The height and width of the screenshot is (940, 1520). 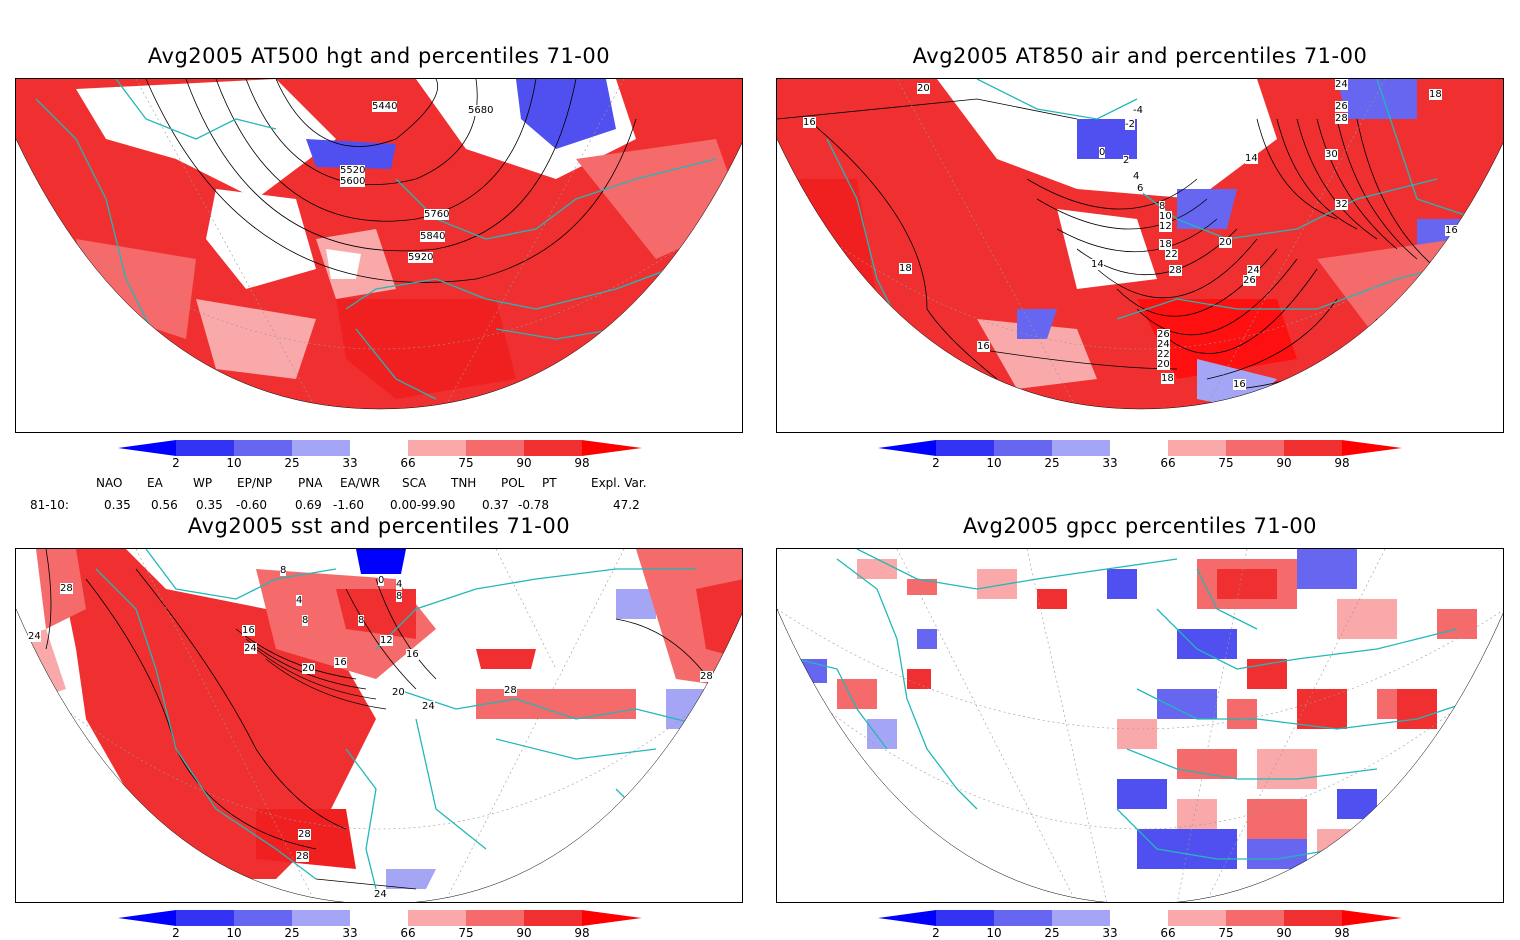 I want to click on colorbar-air: 2 10 25 33 66 75 90 98, so click(x=1140, y=458).